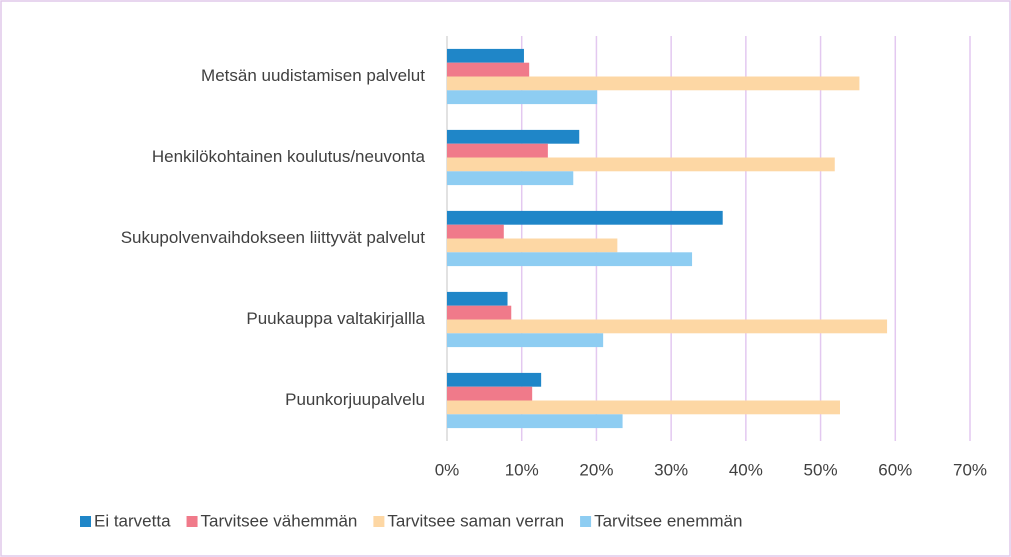  Describe the element at coordinates (475, 520) in the screenshot. I see `legend-label: Tarvitsee saman verran` at that location.